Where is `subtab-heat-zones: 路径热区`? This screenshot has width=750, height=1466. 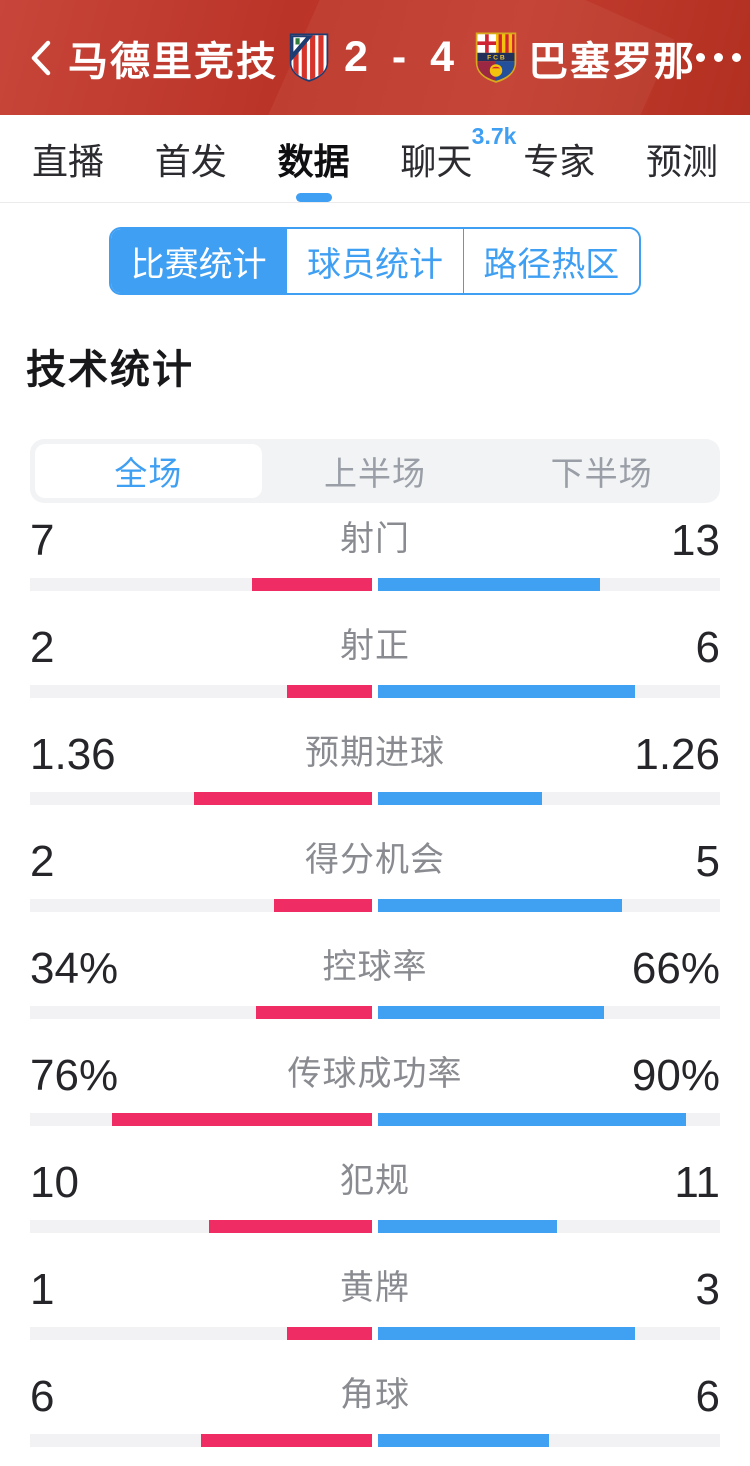 subtab-heat-zones: 路径热区 is located at coordinates (550, 261).